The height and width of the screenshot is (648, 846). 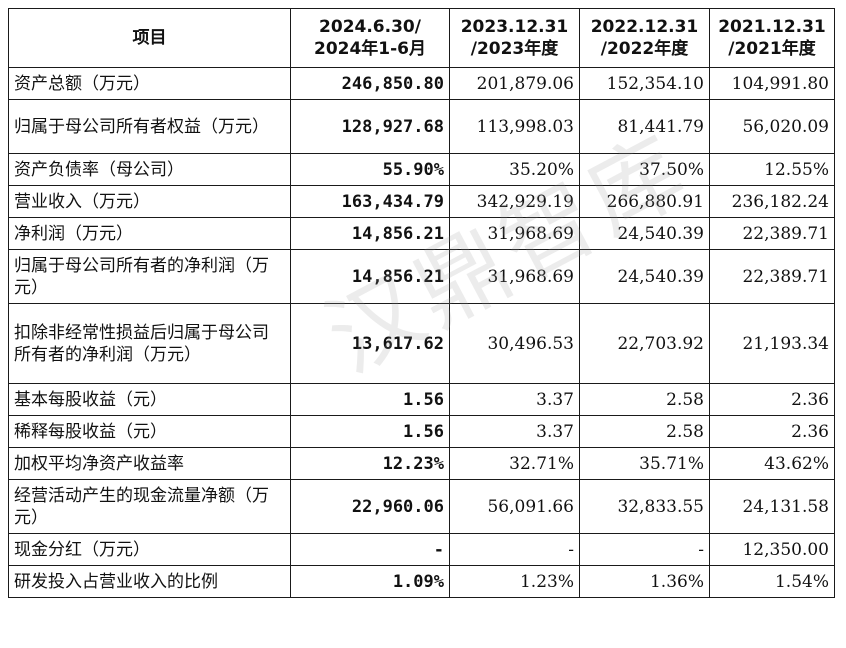 What do you see at coordinates (514, 343) in the screenshot?
I see `row-value: 30,496.53` at bounding box center [514, 343].